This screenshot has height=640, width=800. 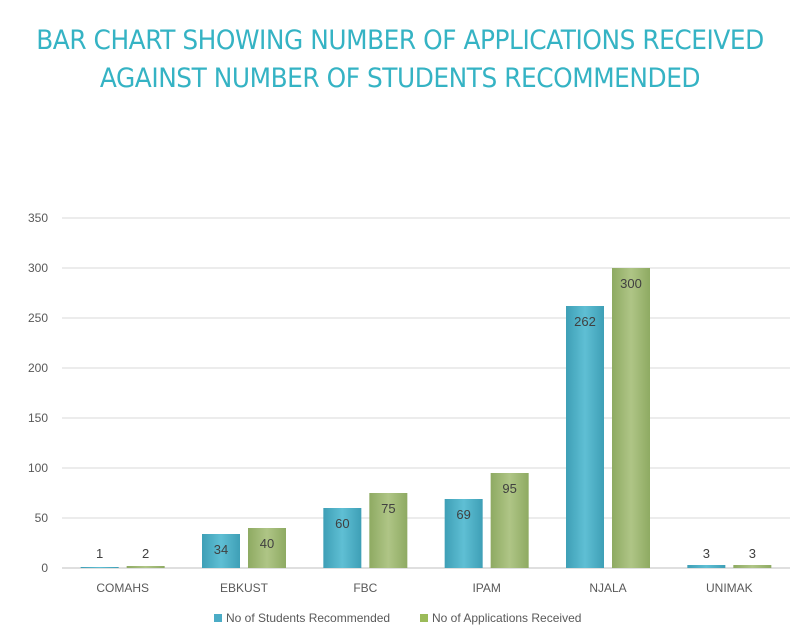 I want to click on y-tick-label: 250, so click(x=38, y=318).